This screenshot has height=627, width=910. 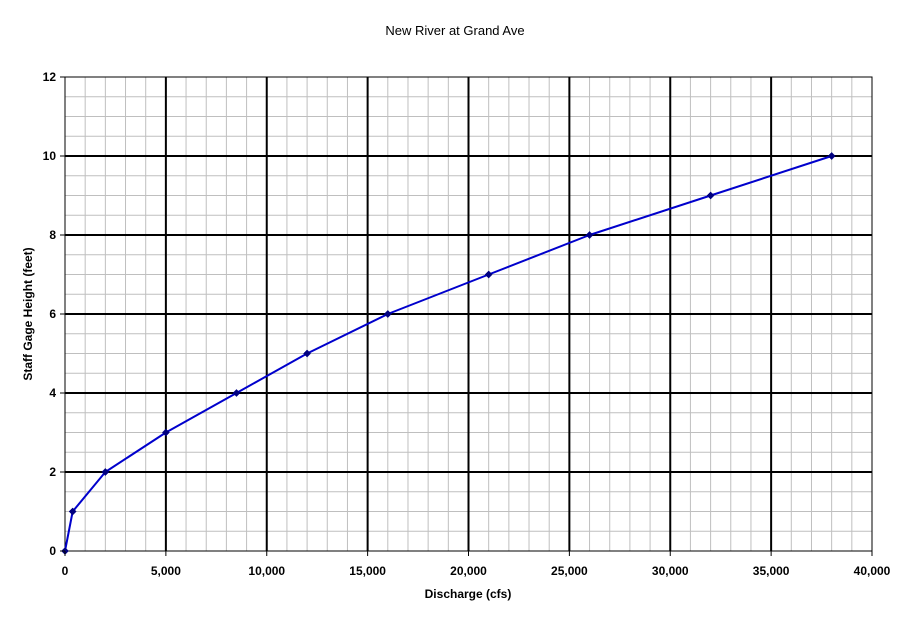 I want to click on x-tick-label: 35,000, so click(x=771, y=571).